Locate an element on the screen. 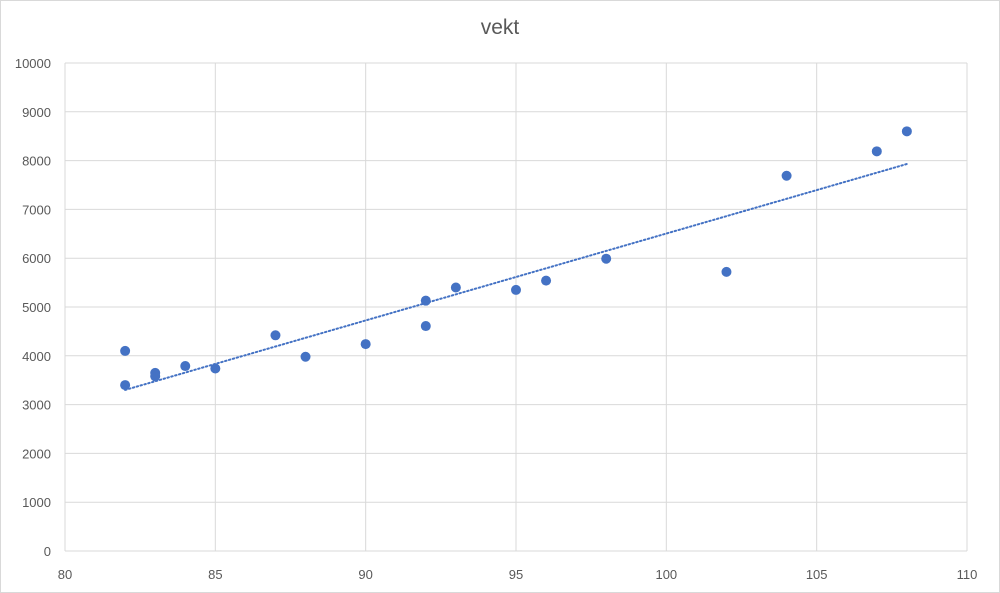 This screenshot has height=593, width=1000. y-tick-label: 6000 is located at coordinates (36, 258).